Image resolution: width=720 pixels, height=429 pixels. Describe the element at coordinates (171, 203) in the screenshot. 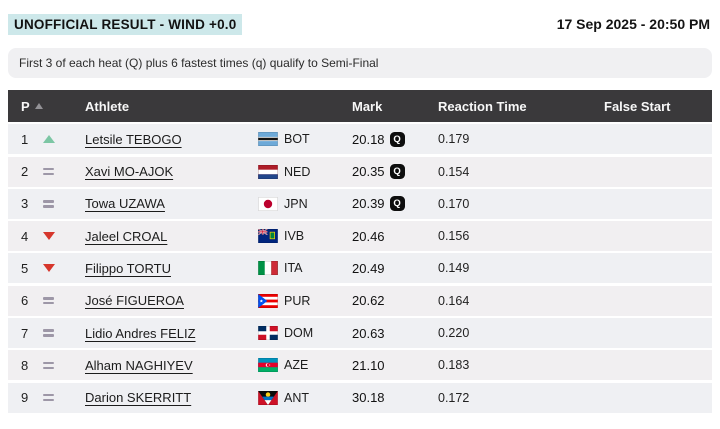

I see `athlete-cell: Towa UZAWA` at that location.